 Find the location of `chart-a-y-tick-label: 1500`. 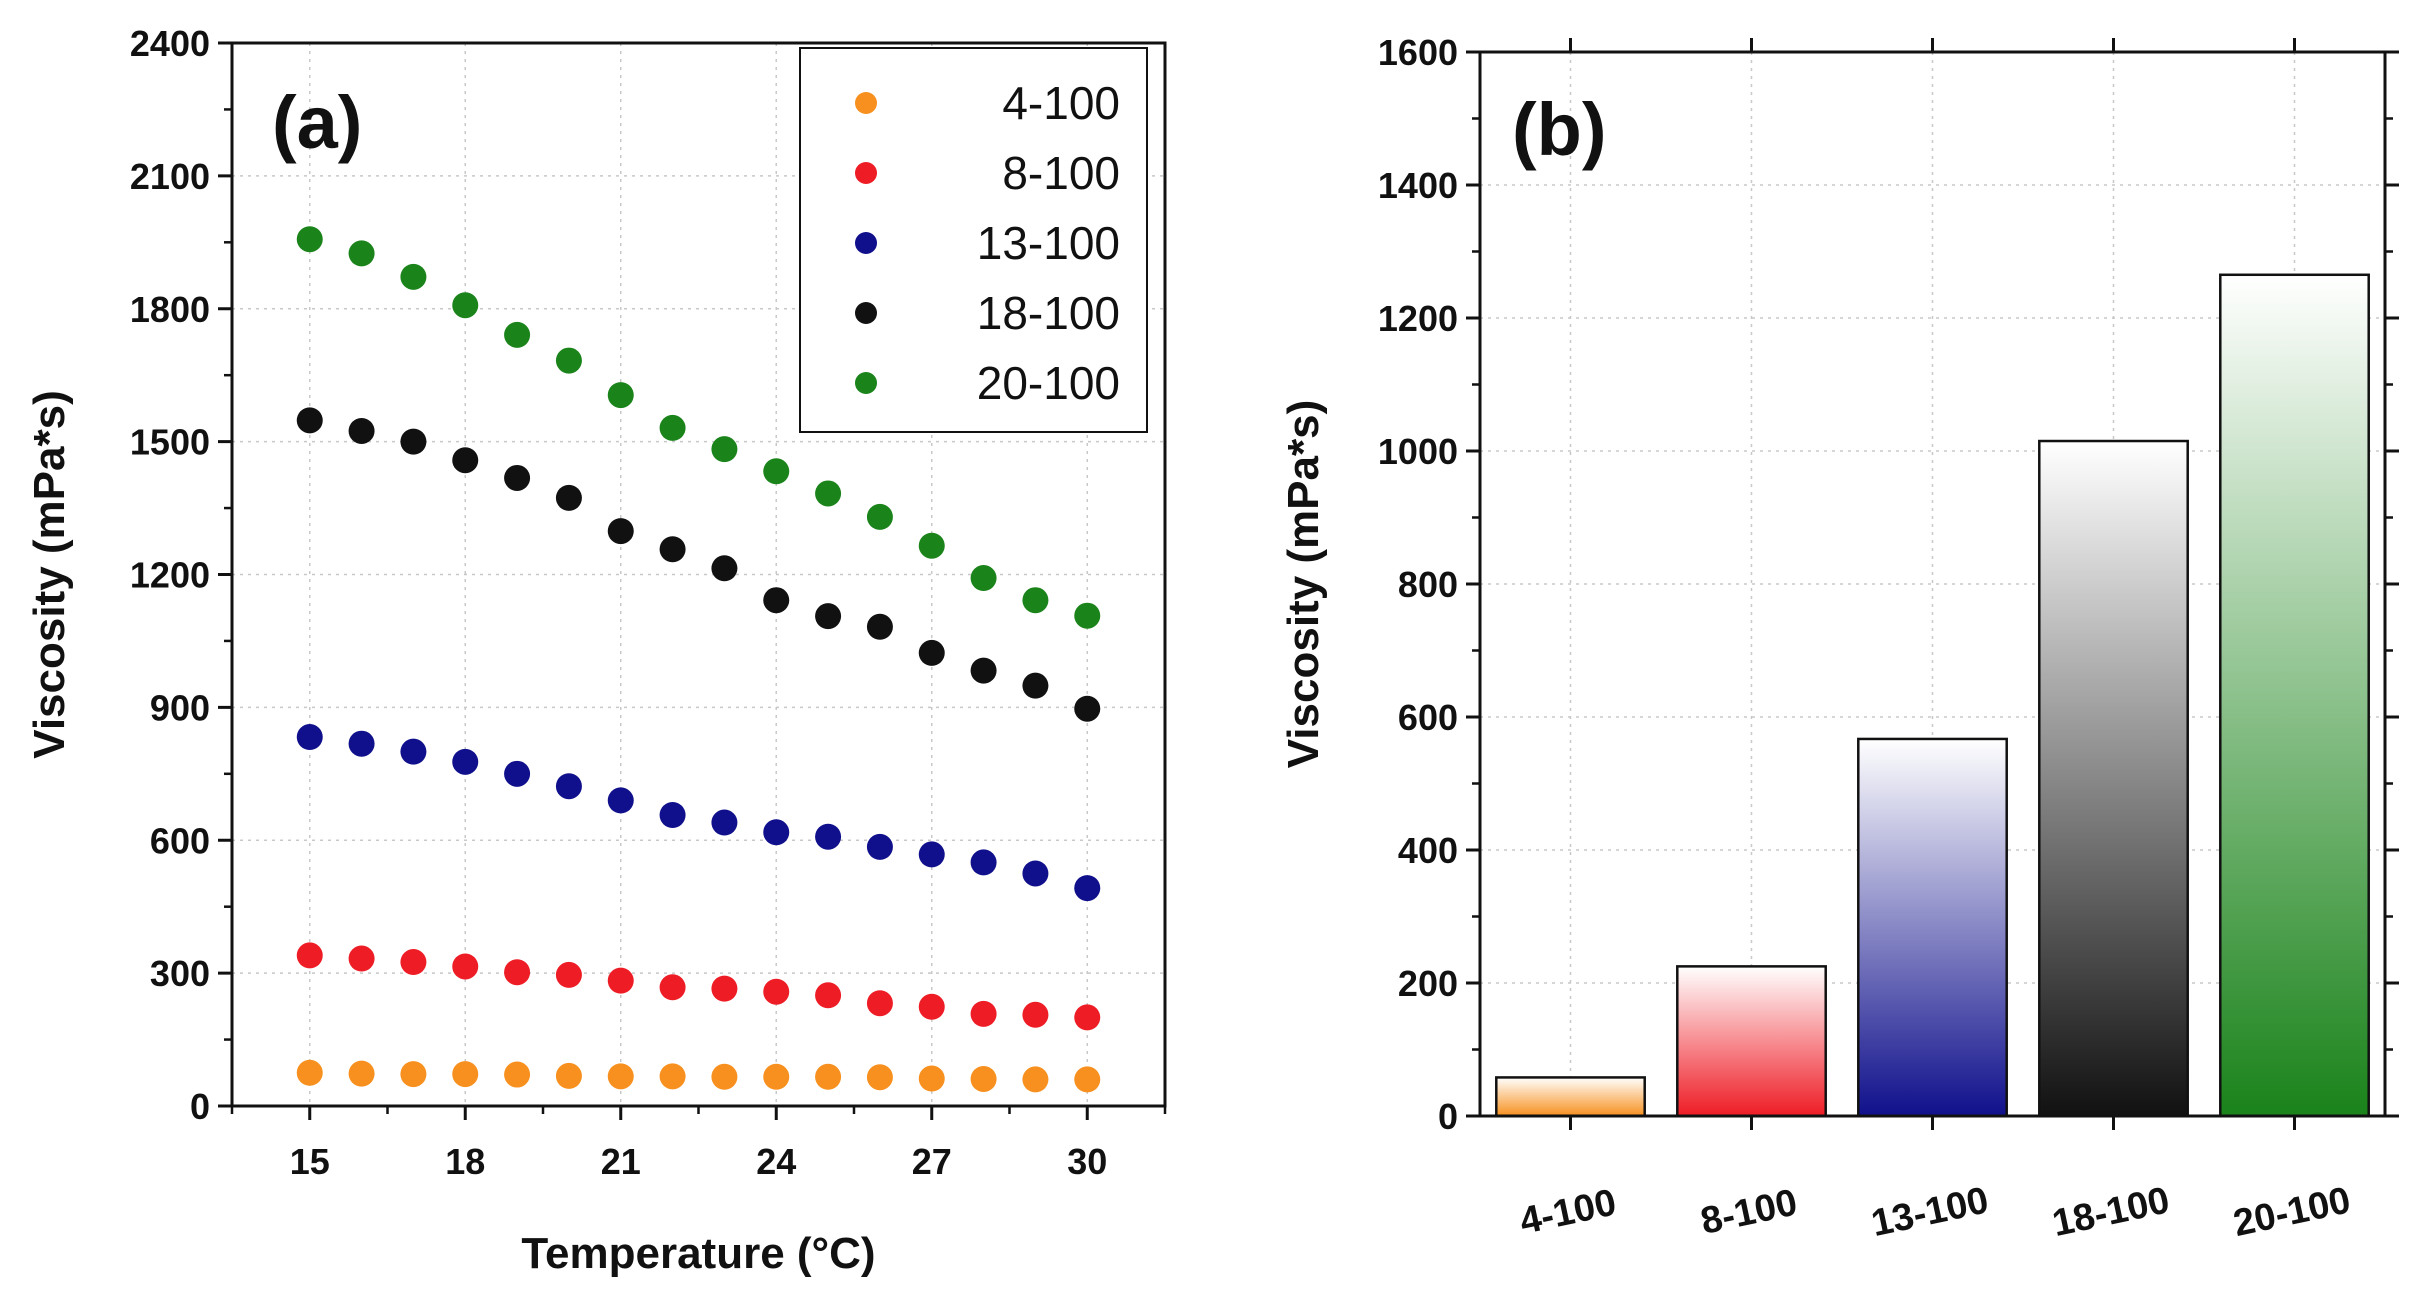

chart-a-y-tick-label: 1500 is located at coordinates (170, 442).